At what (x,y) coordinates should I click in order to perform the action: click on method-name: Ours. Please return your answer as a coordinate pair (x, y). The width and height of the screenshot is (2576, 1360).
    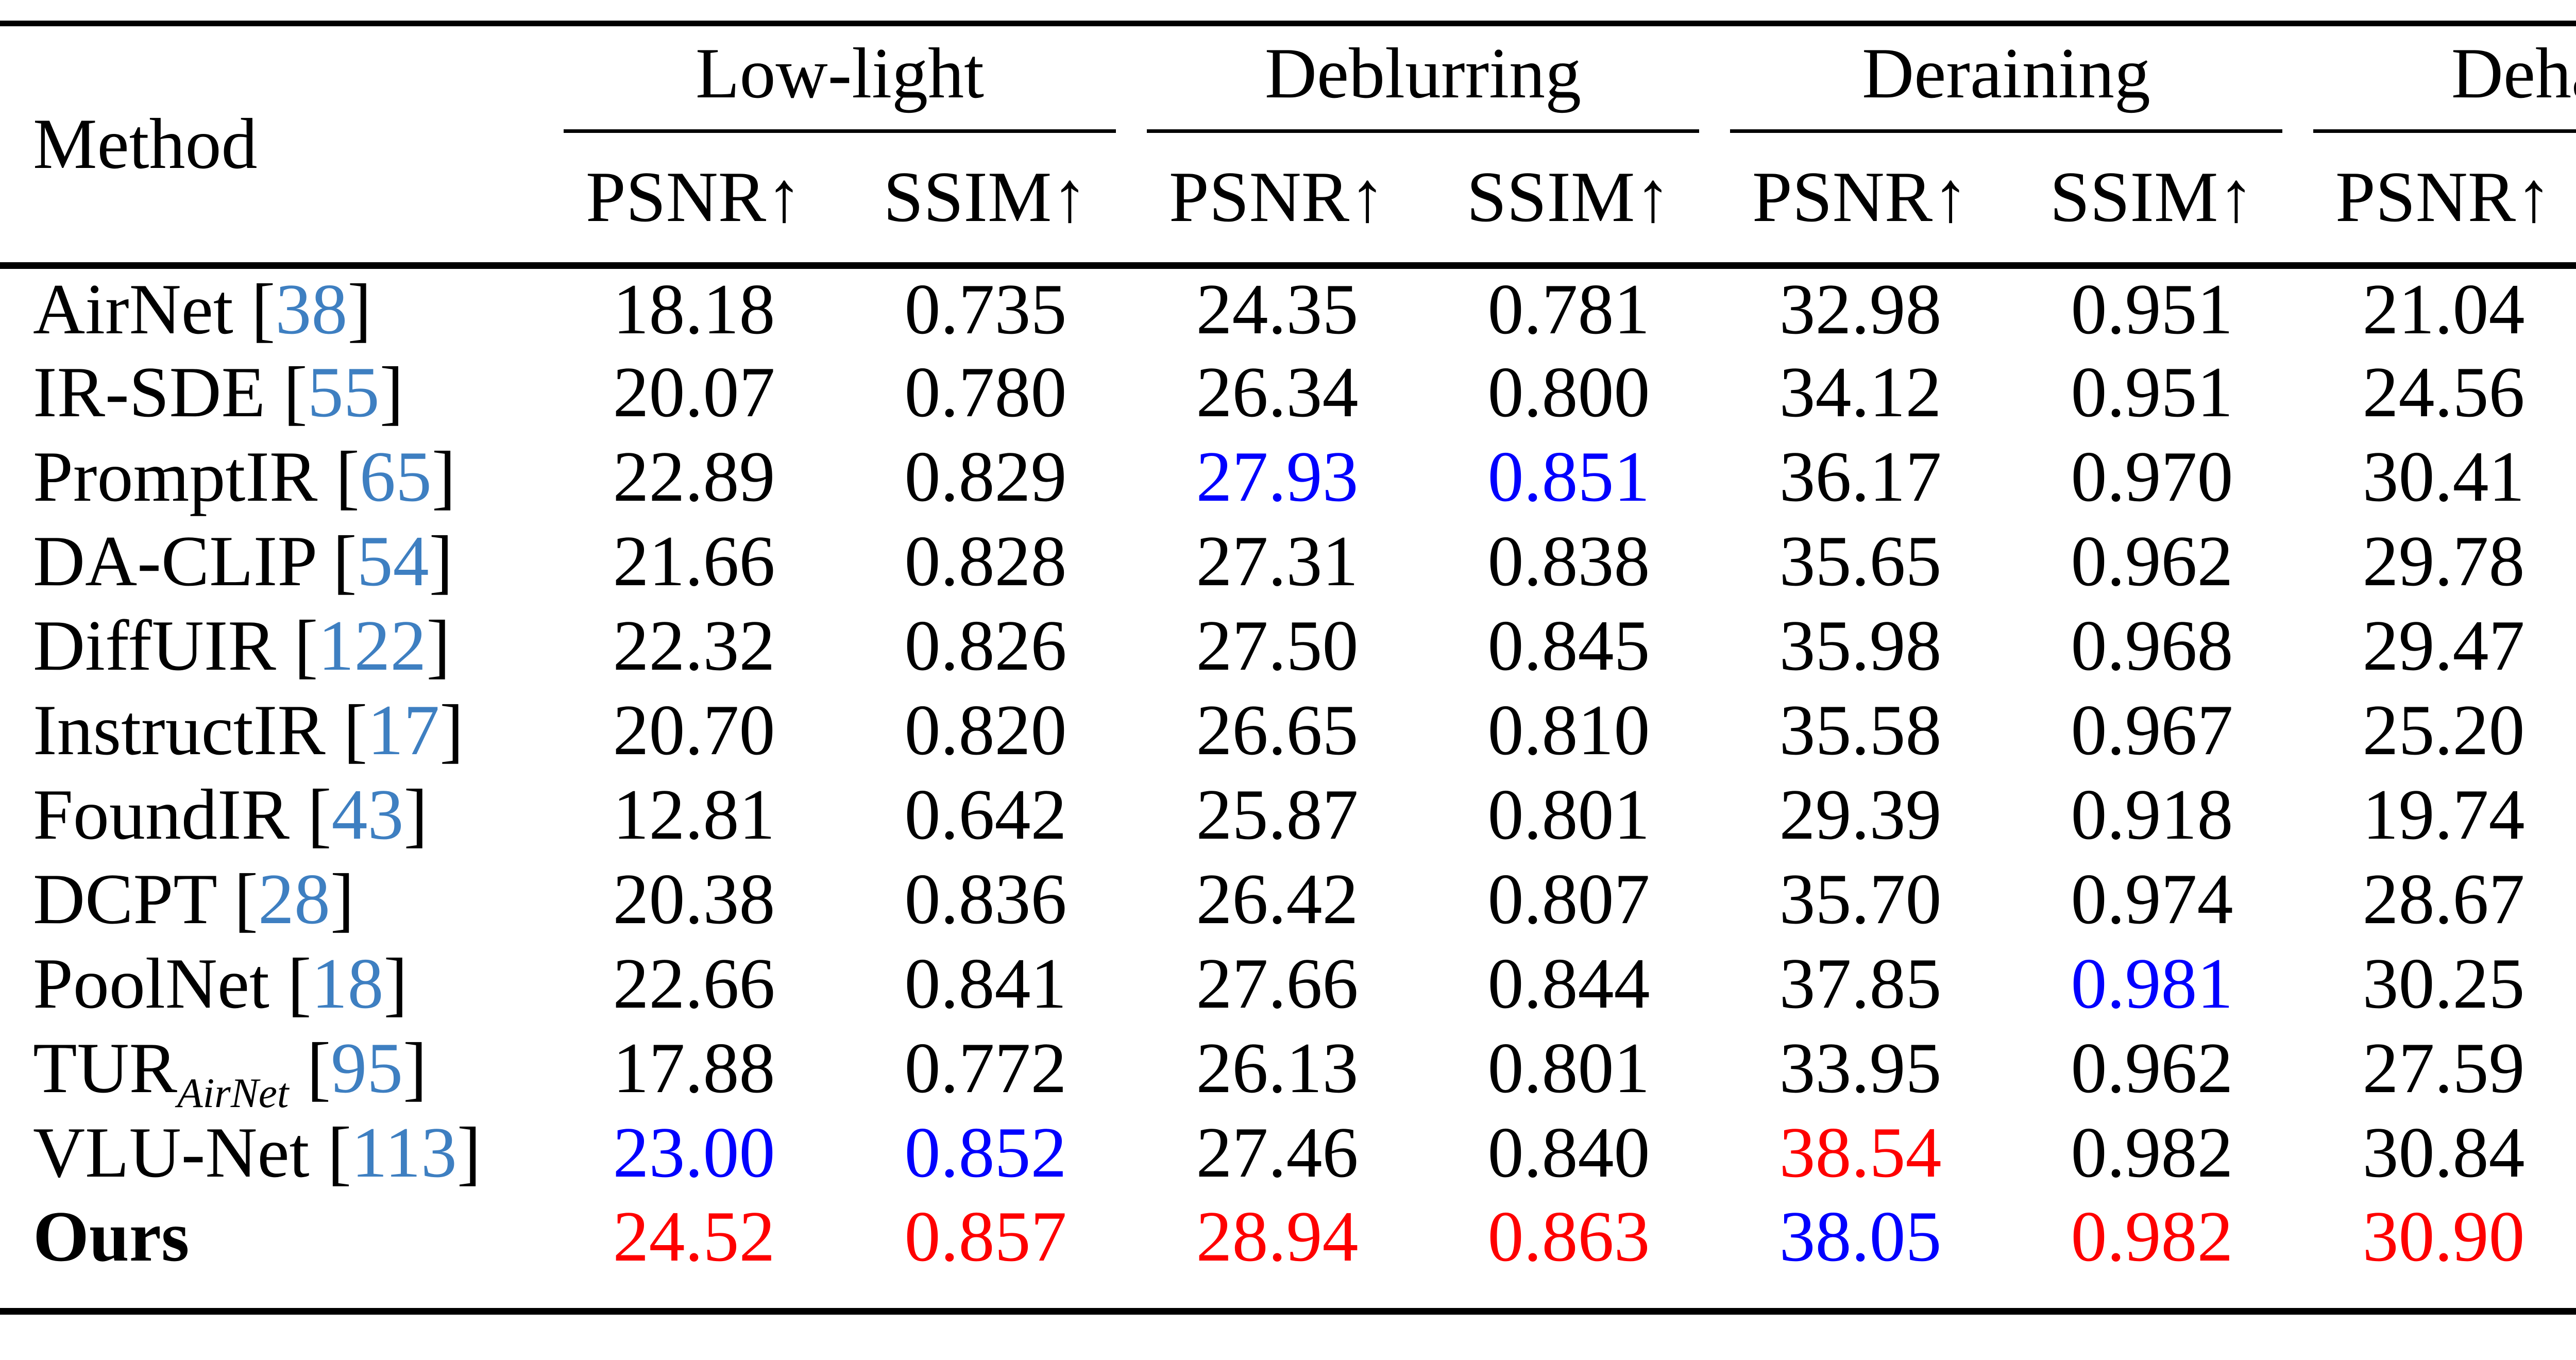
    Looking at the image, I should click on (111, 1236).